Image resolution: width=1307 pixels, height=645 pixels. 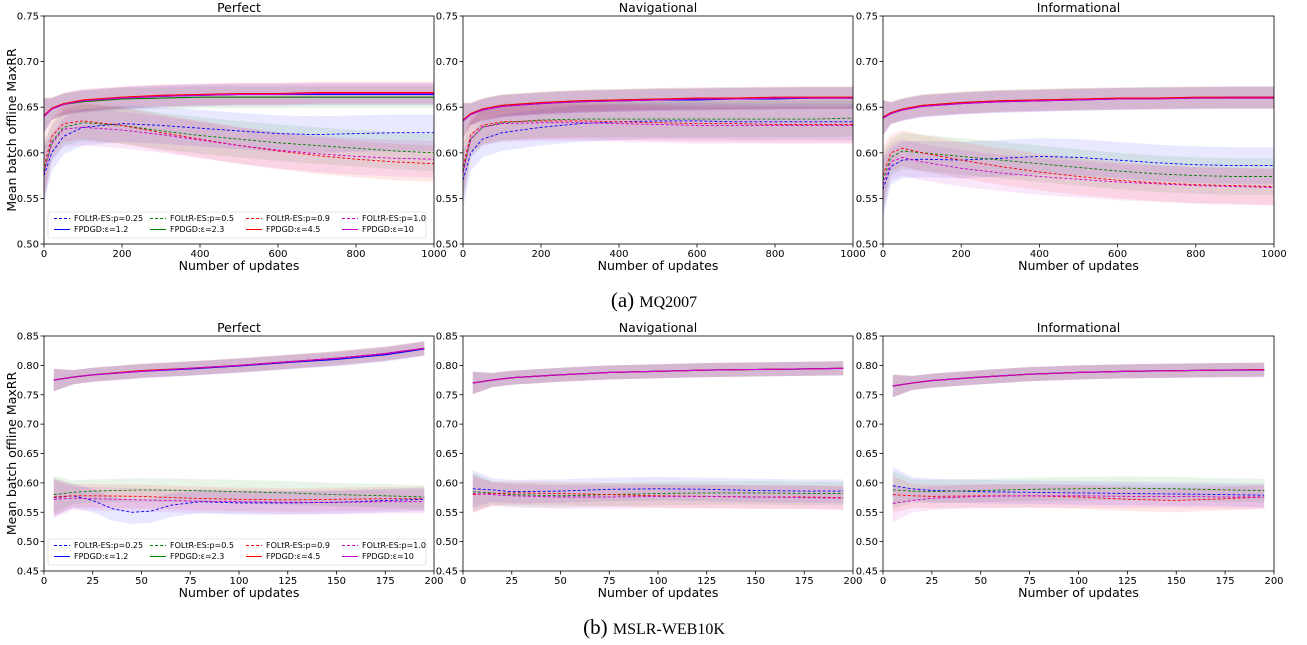 What do you see at coordinates (1079, 327) in the screenshot?
I see `chart-title: Informational` at bounding box center [1079, 327].